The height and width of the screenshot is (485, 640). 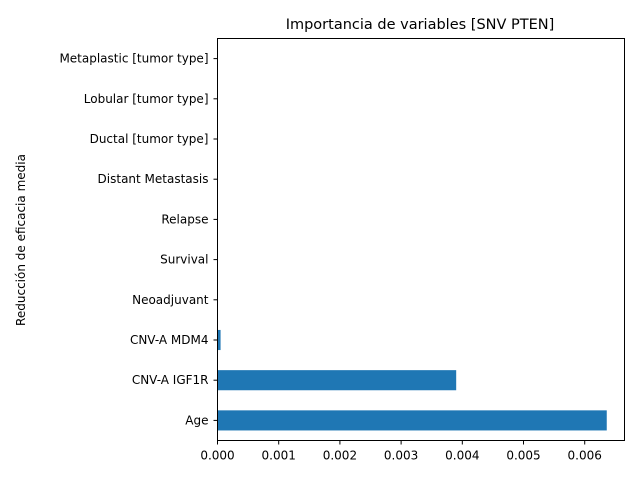 I want to click on y-tick-label: Lobular [tumor type], so click(x=146, y=99).